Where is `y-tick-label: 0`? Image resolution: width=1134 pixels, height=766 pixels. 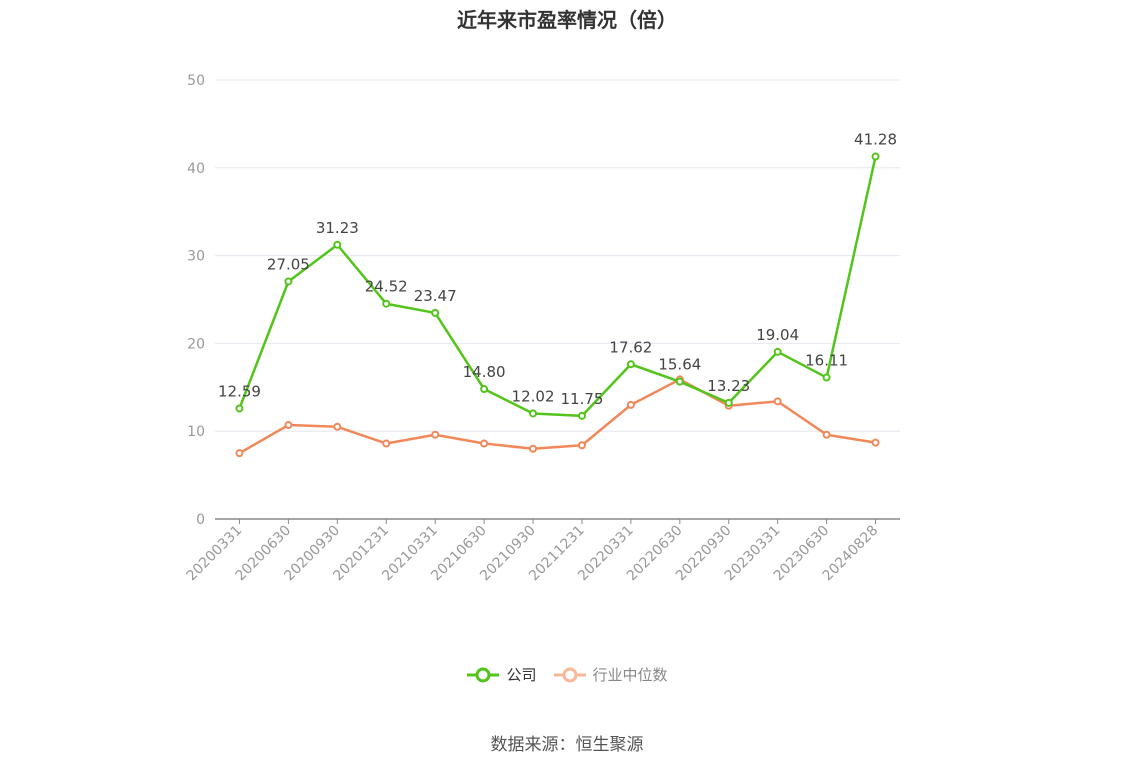 y-tick-label: 0 is located at coordinates (200, 520).